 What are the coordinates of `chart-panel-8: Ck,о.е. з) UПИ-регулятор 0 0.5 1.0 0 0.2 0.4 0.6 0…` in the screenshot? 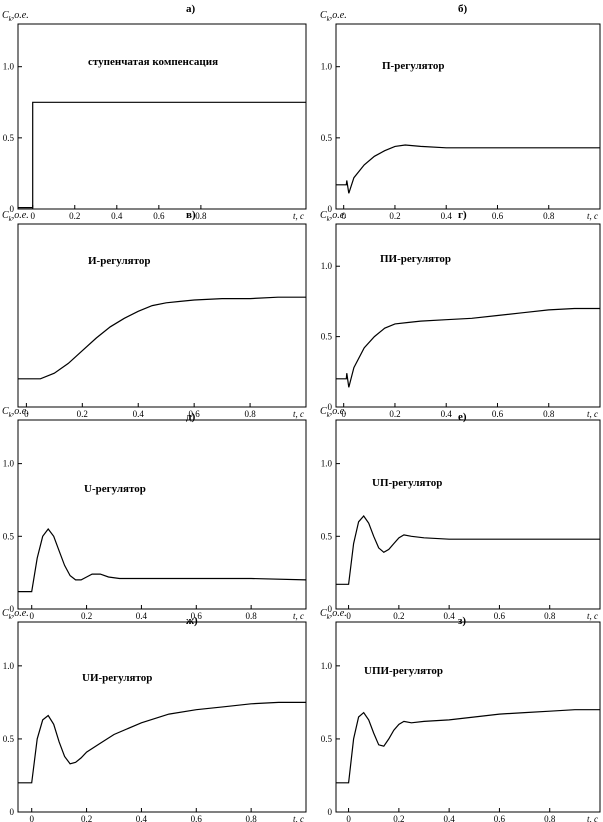 It's located at (460, 715).